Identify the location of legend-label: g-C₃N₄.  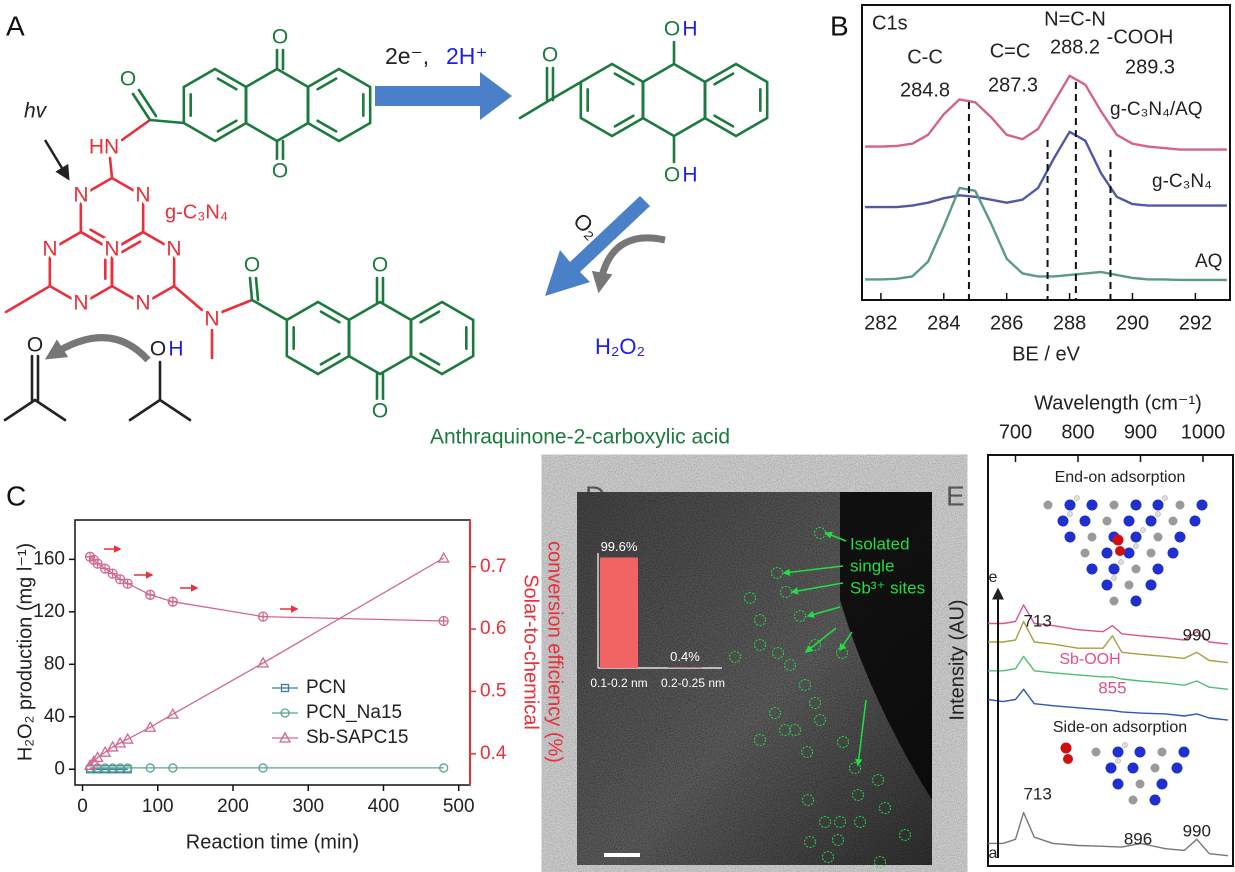
(1182, 181).